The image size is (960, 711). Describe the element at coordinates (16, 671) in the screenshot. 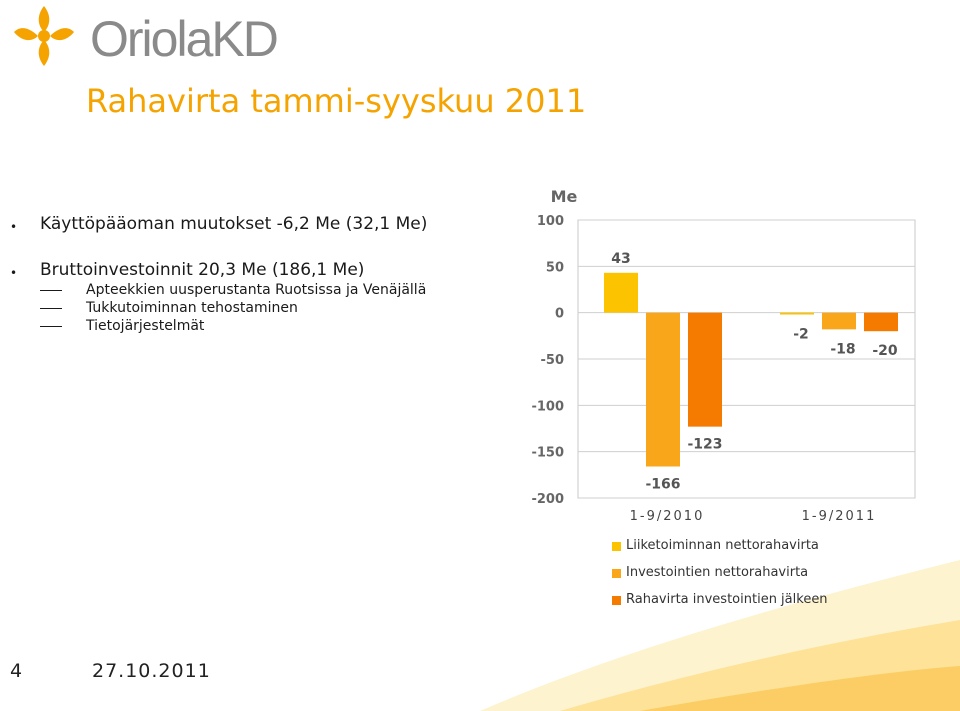

I see `page-number: 4` at that location.